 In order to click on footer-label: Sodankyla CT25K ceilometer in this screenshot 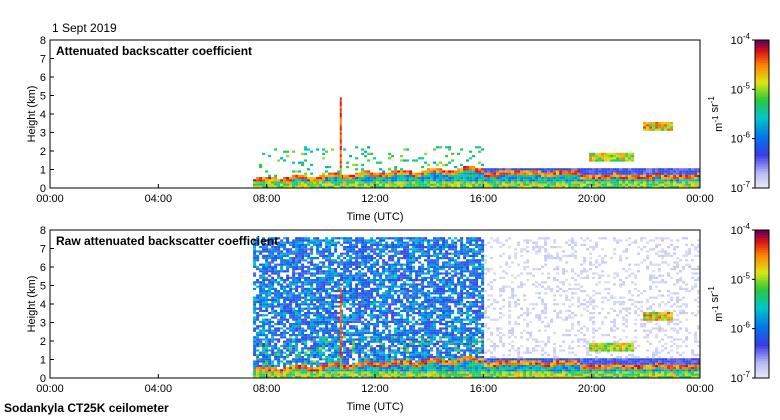, I will do `click(86, 408)`.